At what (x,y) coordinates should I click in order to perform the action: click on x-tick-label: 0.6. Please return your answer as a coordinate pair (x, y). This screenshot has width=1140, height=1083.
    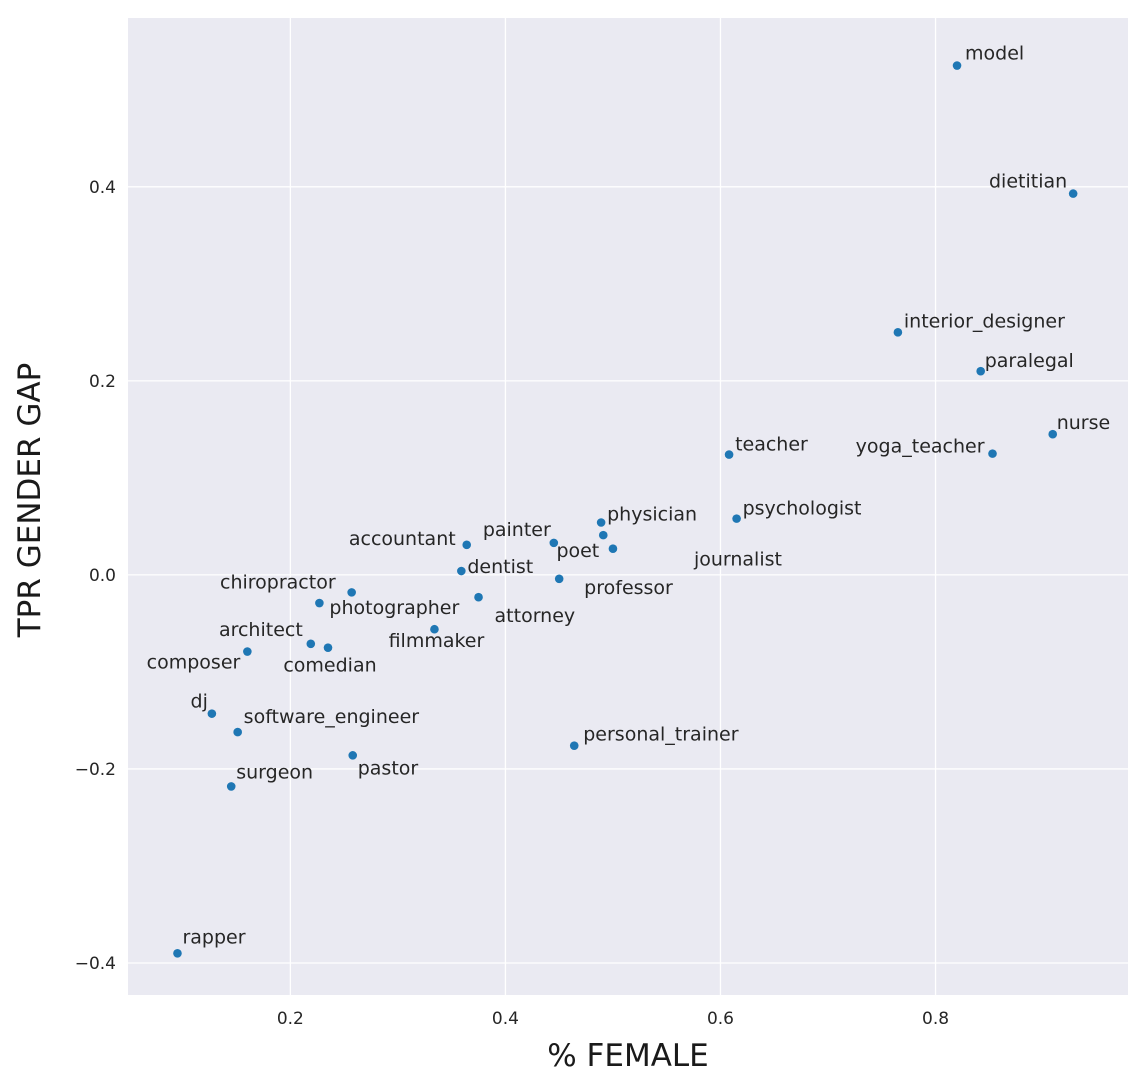
    Looking at the image, I should click on (720, 1019).